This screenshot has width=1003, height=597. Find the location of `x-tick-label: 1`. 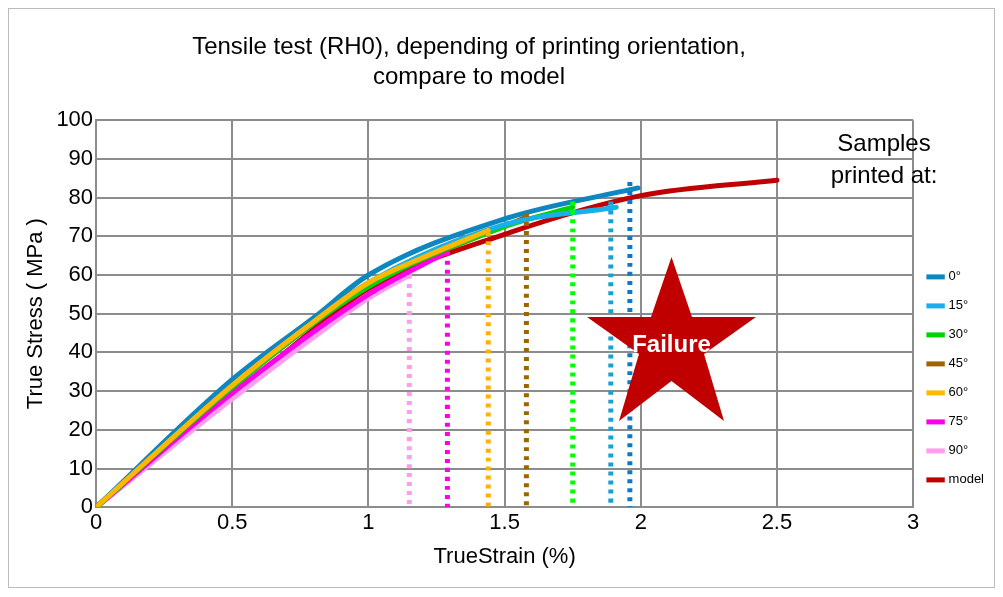

x-tick-label: 1 is located at coordinates (368, 522).